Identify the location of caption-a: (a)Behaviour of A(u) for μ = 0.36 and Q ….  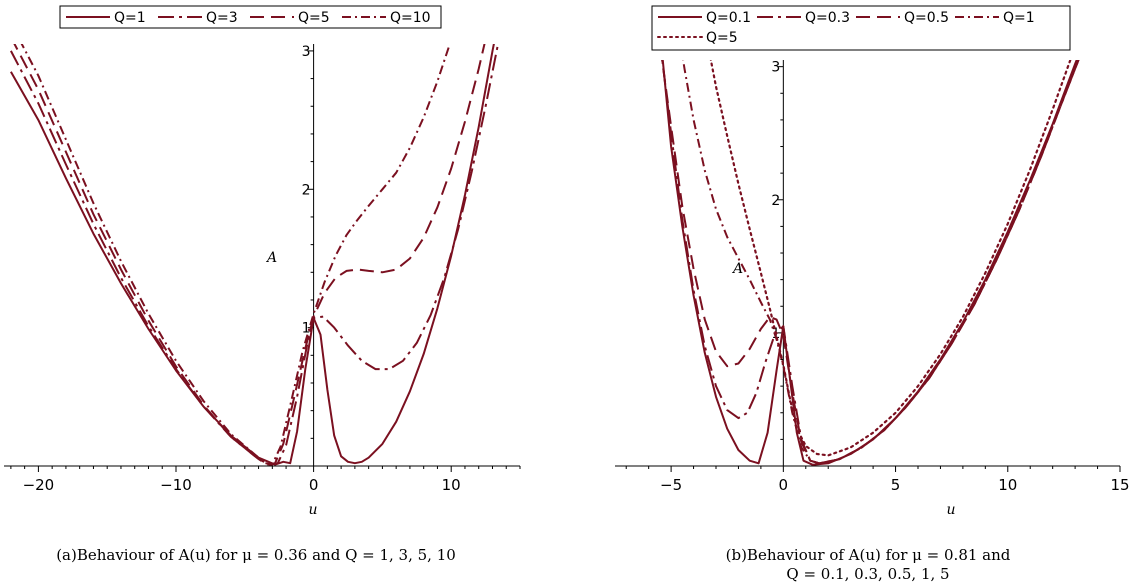
(256, 555).